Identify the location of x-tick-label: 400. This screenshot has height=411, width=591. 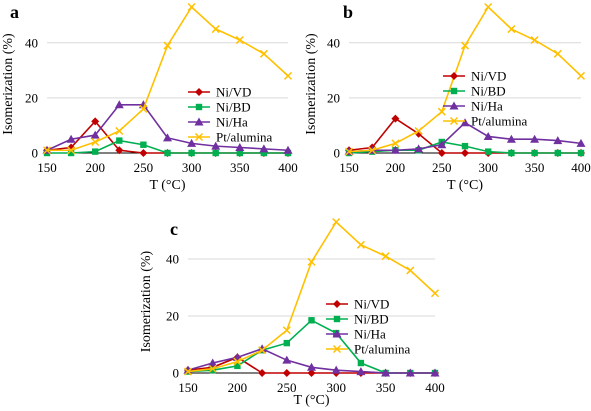
(288, 167).